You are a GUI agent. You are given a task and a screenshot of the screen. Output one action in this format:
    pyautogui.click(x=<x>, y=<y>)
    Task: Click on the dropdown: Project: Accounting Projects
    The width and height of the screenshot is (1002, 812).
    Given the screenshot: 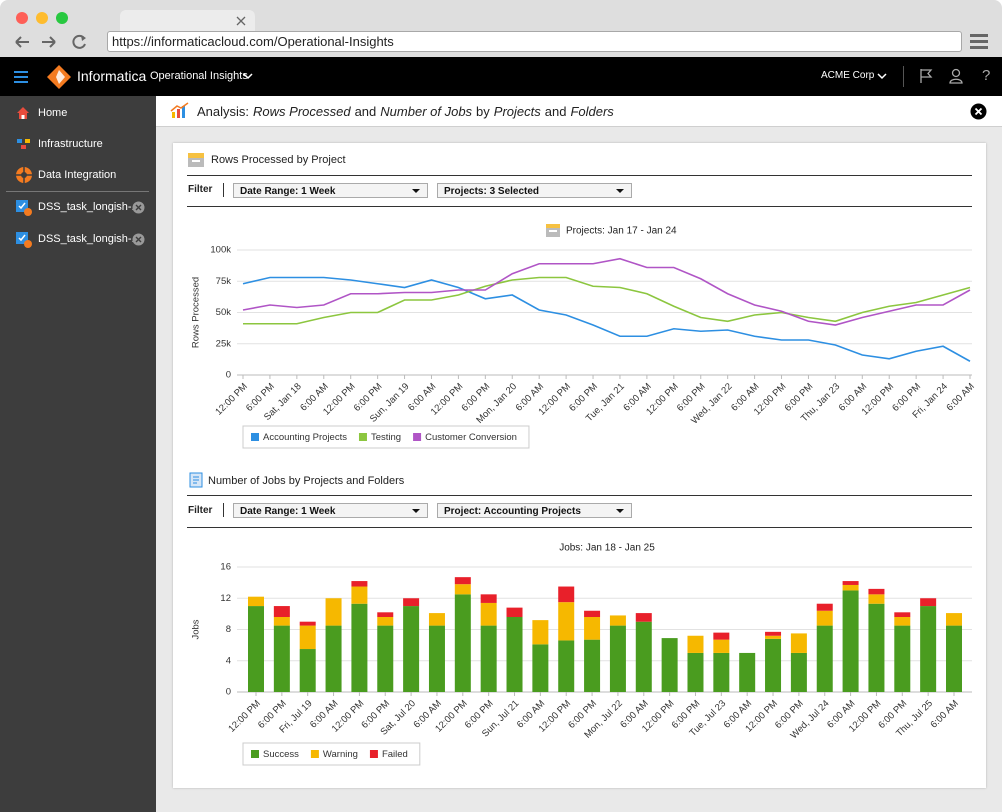 What is the action you would take?
    pyautogui.click(x=534, y=510)
    